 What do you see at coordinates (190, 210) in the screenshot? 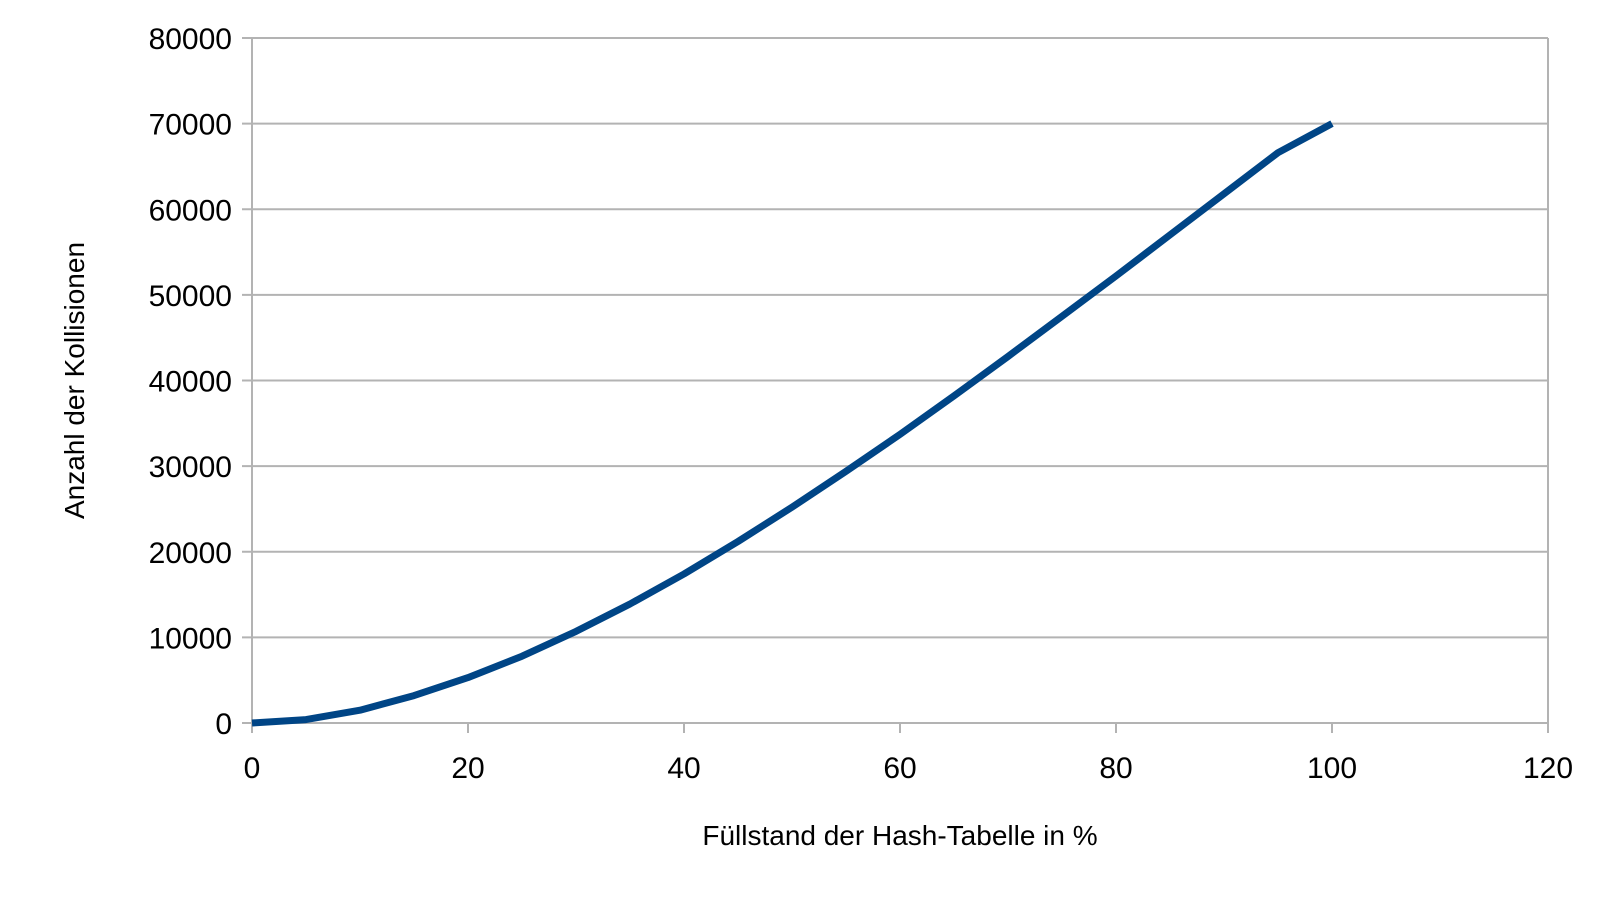
I see `y-tick-label: 60000` at bounding box center [190, 210].